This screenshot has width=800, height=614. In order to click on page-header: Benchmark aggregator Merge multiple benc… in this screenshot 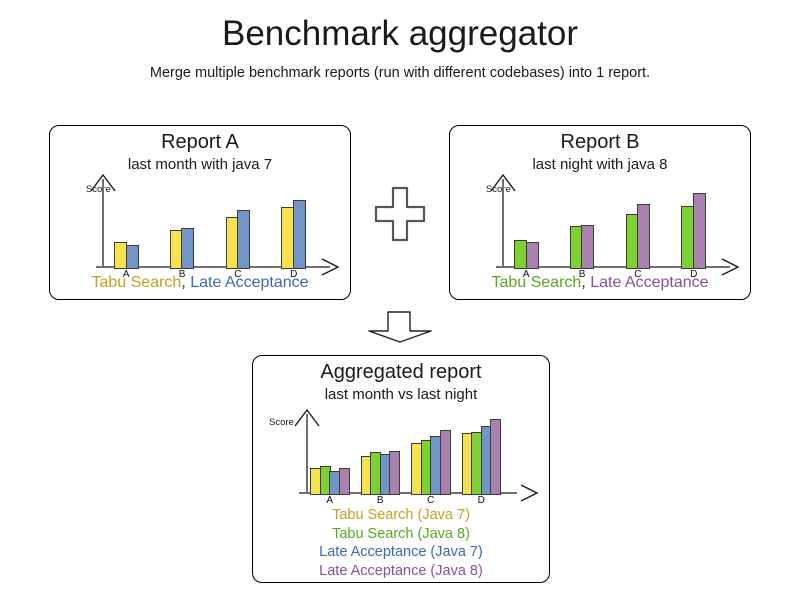, I will do `click(400, 47)`.